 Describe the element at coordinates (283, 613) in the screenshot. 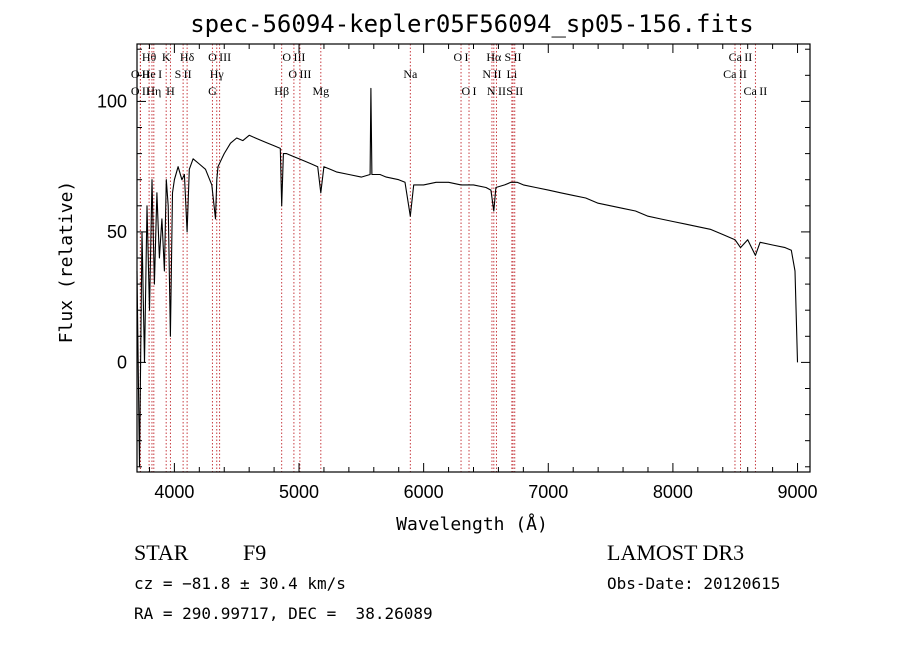

I see `coordinates: RA = 290.99717, DEC = 38.26089` at that location.